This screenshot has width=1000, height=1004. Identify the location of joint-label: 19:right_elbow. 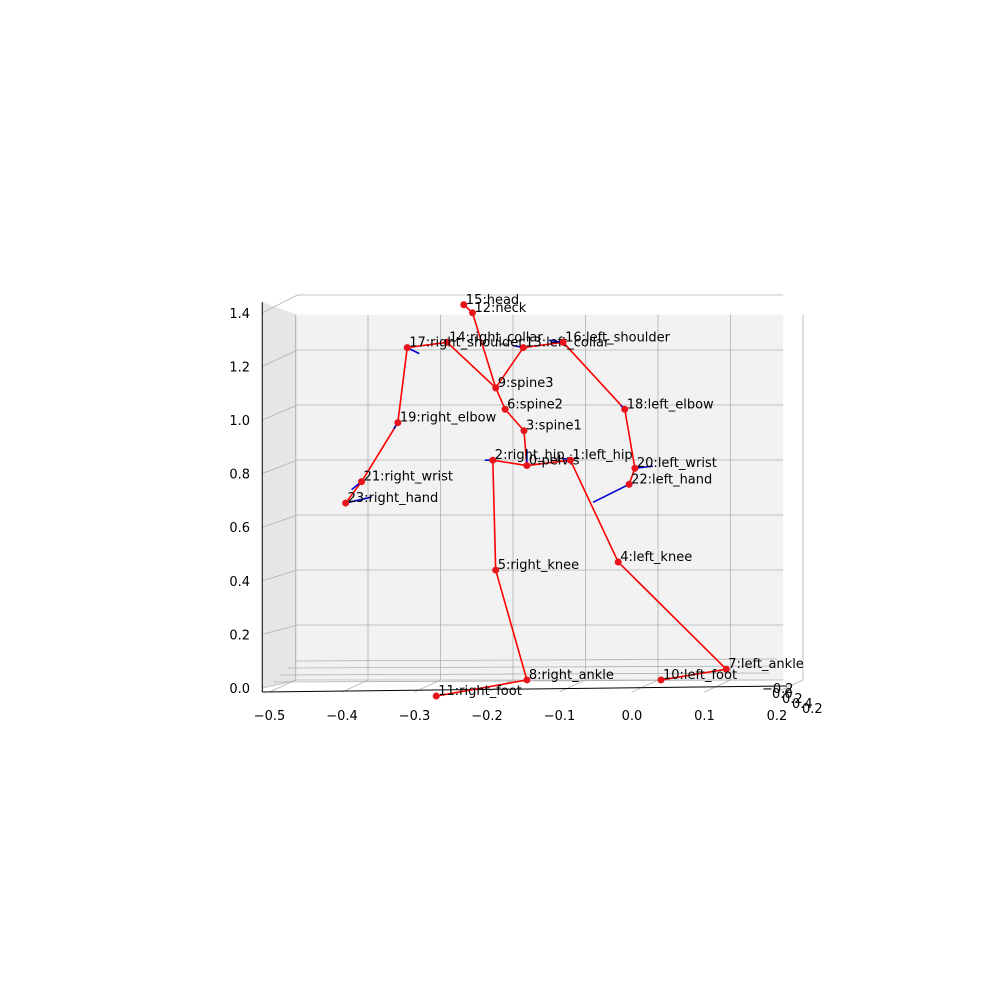
(448, 418).